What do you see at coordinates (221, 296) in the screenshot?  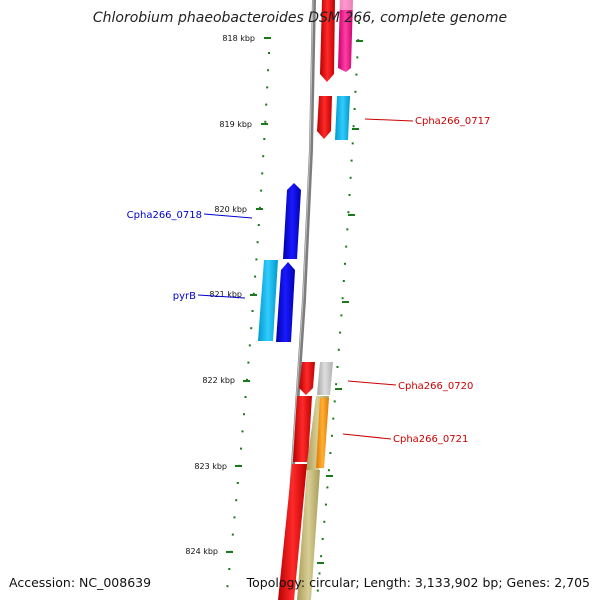 I see `label-line-pyrb` at bounding box center [221, 296].